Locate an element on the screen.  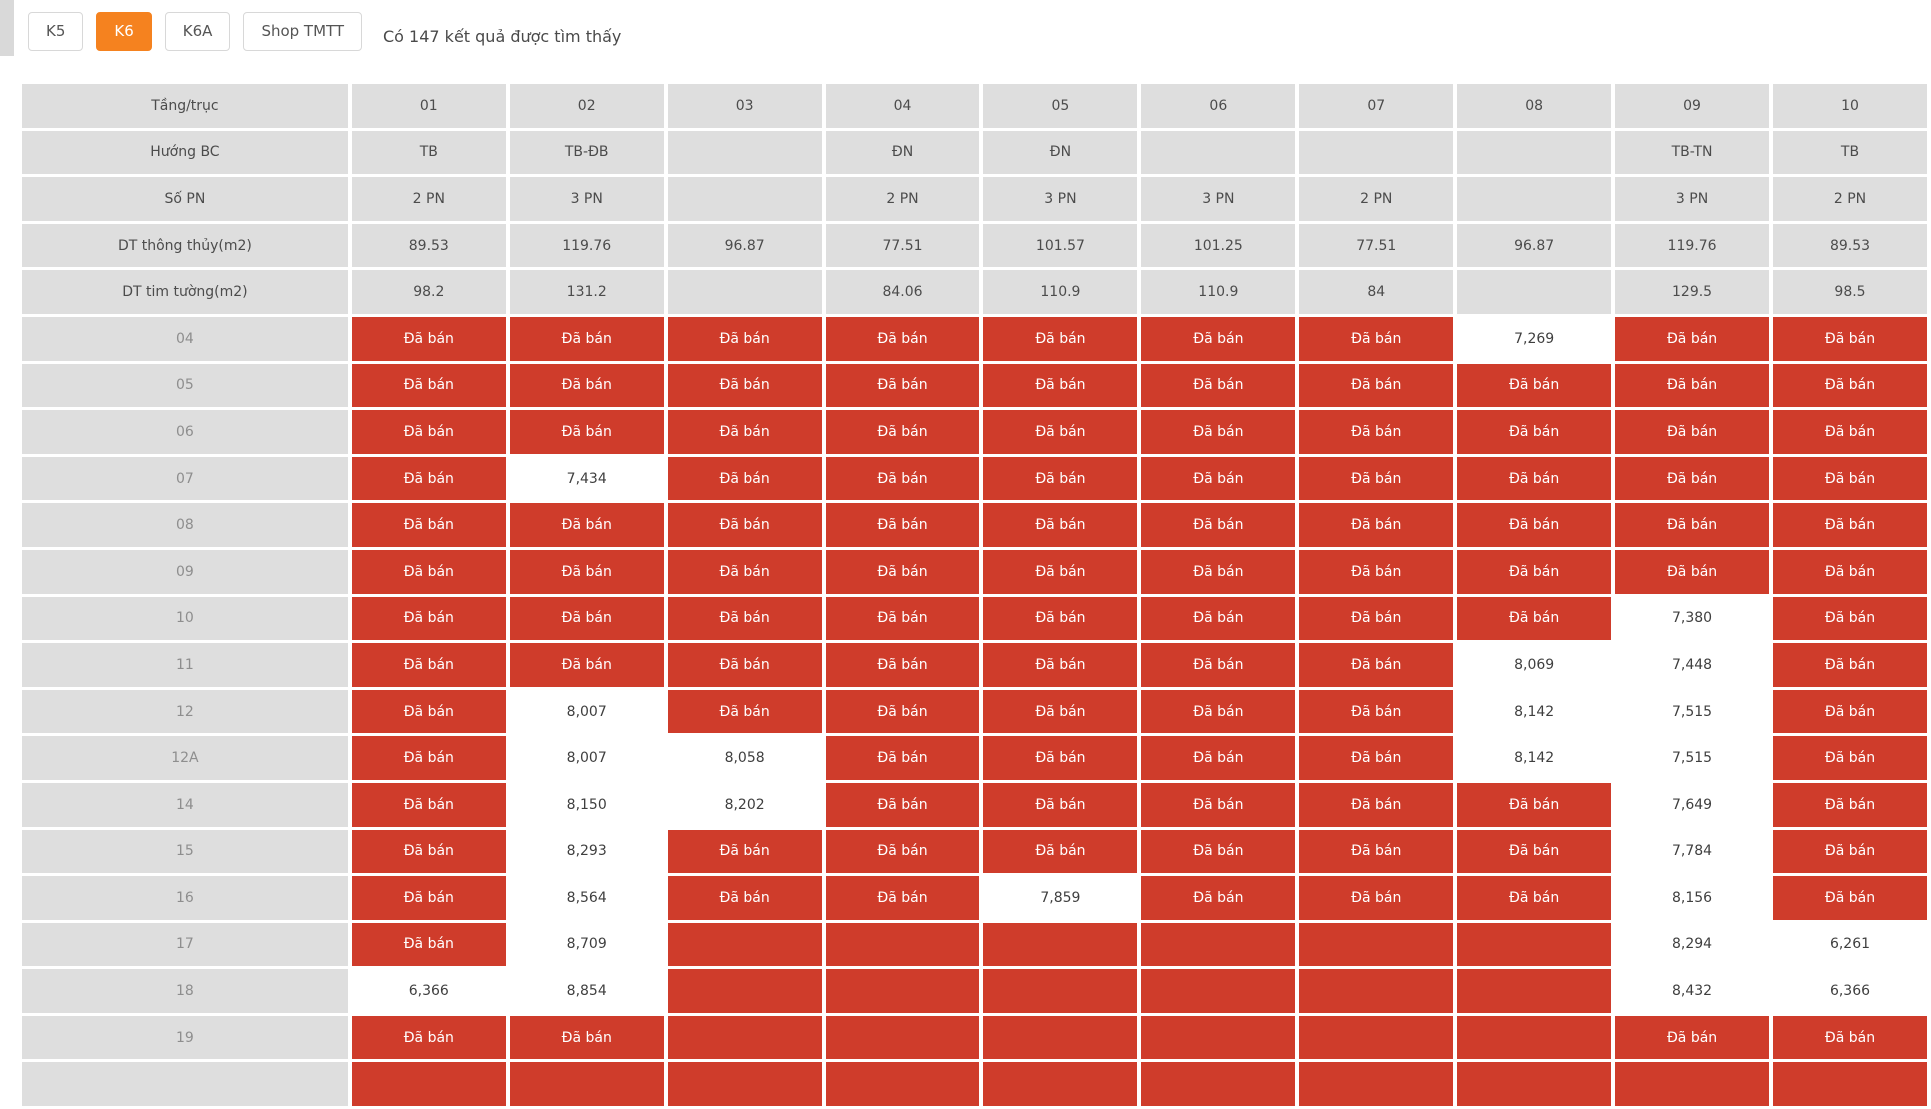
cell-sold-08-04: Đã bán is located at coordinates (902, 525).